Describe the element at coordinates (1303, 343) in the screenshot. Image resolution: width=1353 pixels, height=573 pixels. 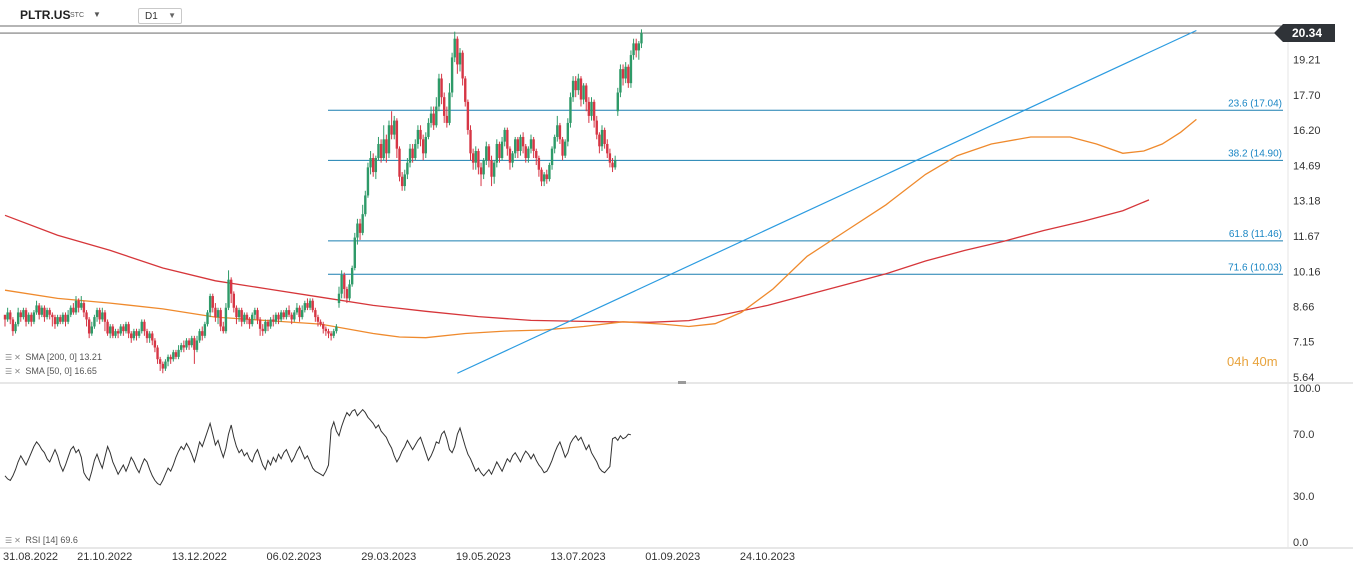
I see `price-tick-label: 7.15` at that location.